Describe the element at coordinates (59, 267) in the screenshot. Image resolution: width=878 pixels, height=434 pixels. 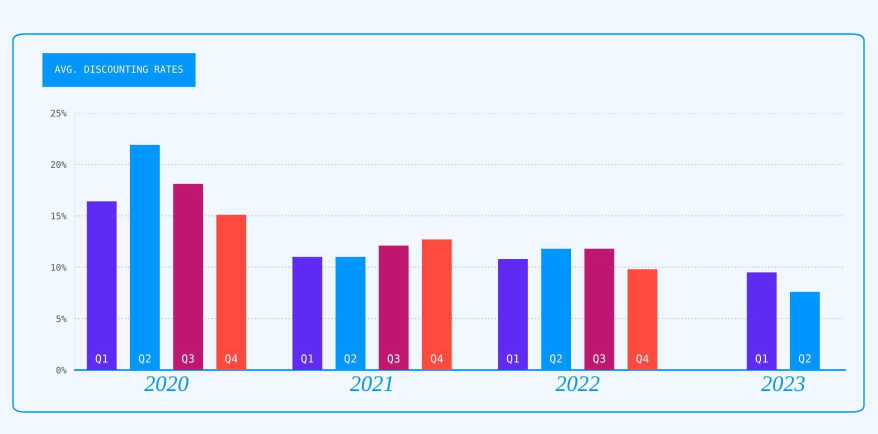
I see `y-tick-label: 10%` at that location.